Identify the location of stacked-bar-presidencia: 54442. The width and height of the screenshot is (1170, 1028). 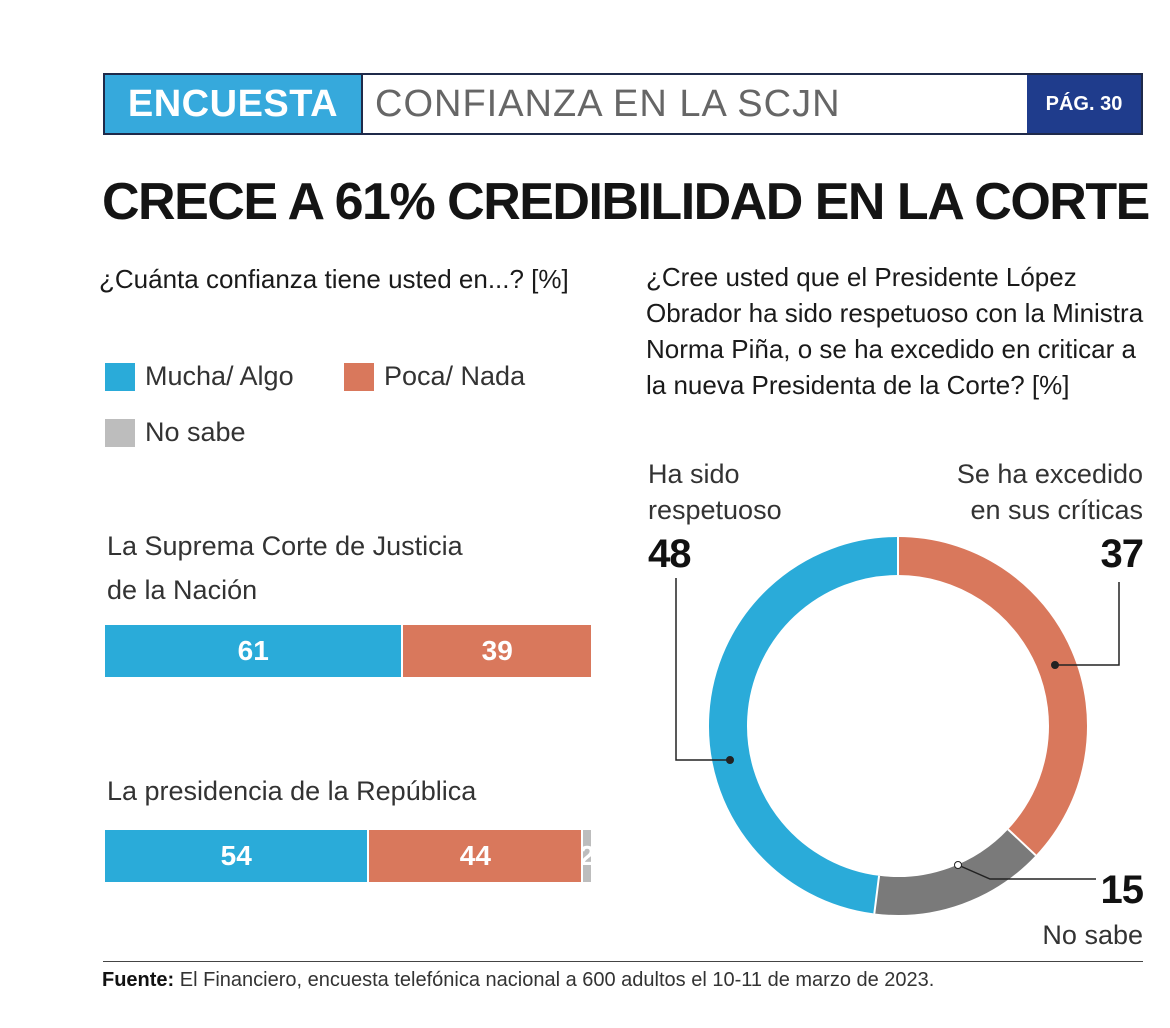
(348, 856).